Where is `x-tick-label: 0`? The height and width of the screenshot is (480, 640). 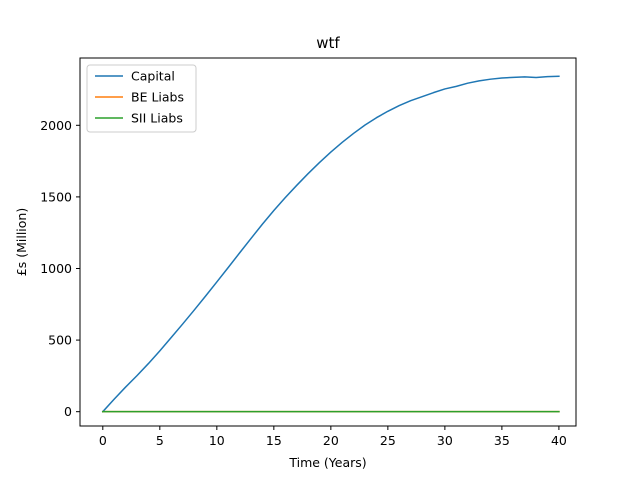 x-tick-label: 0 is located at coordinates (103, 440).